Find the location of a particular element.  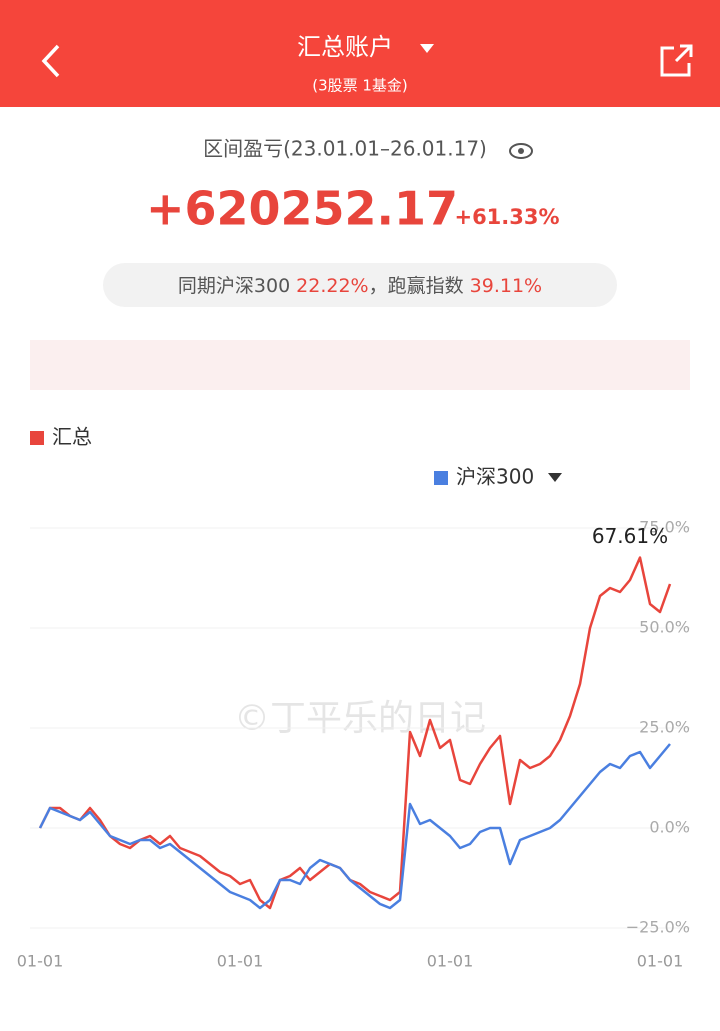

series-line is located at coordinates (354, 826).